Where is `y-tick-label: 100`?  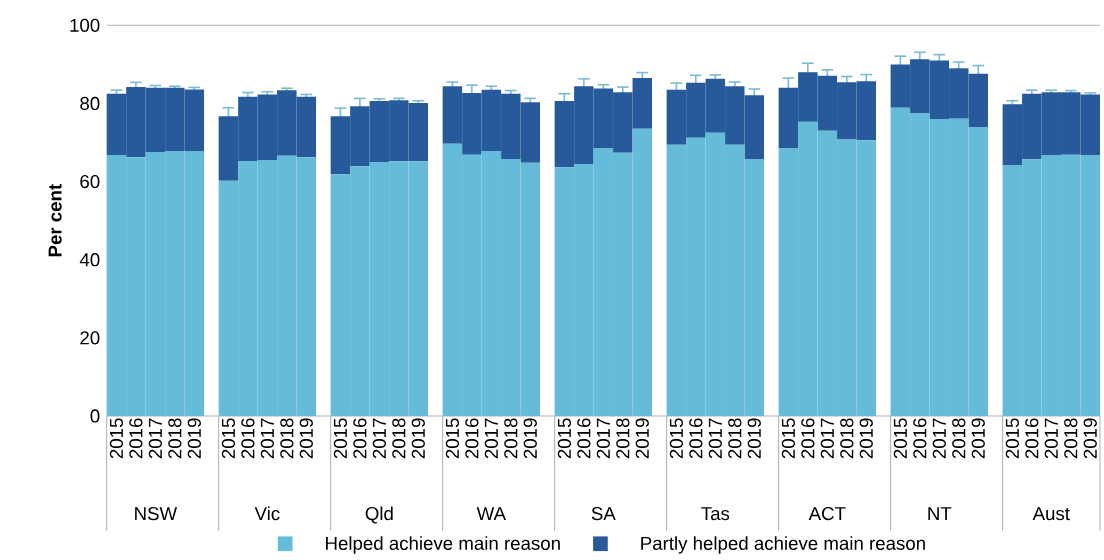 y-tick-label: 100 is located at coordinates (85, 25).